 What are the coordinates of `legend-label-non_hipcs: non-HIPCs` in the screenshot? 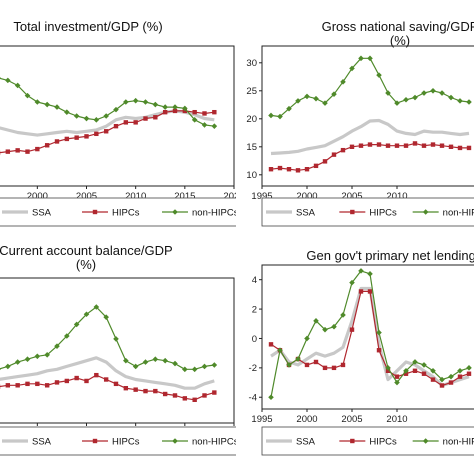 It's located at (214, 441).